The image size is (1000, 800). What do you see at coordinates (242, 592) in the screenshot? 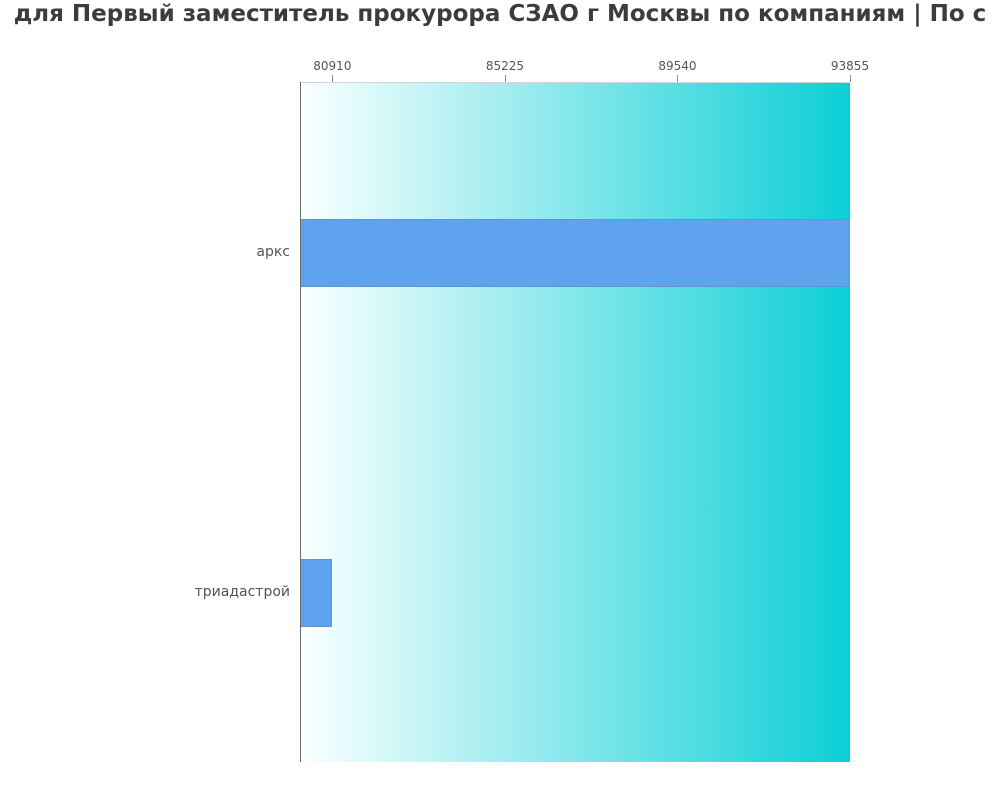
I see `category-label: триадастрой` at bounding box center [242, 592].